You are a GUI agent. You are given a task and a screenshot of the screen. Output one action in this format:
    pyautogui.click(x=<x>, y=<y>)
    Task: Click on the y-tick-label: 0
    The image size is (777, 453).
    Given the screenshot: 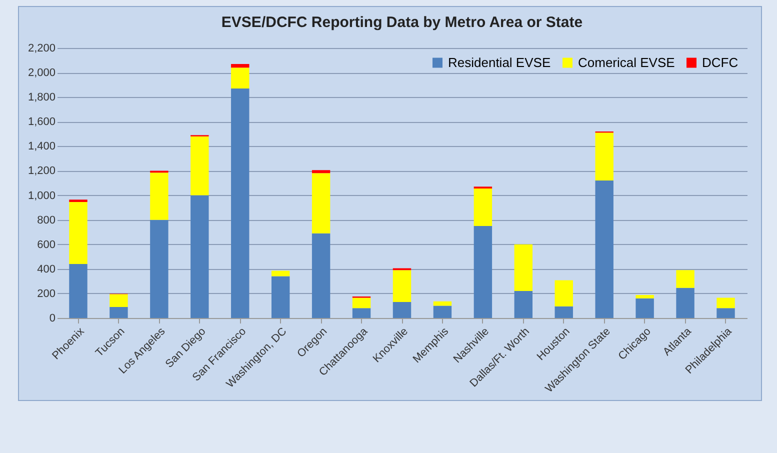 What is the action you would take?
    pyautogui.click(x=52, y=318)
    